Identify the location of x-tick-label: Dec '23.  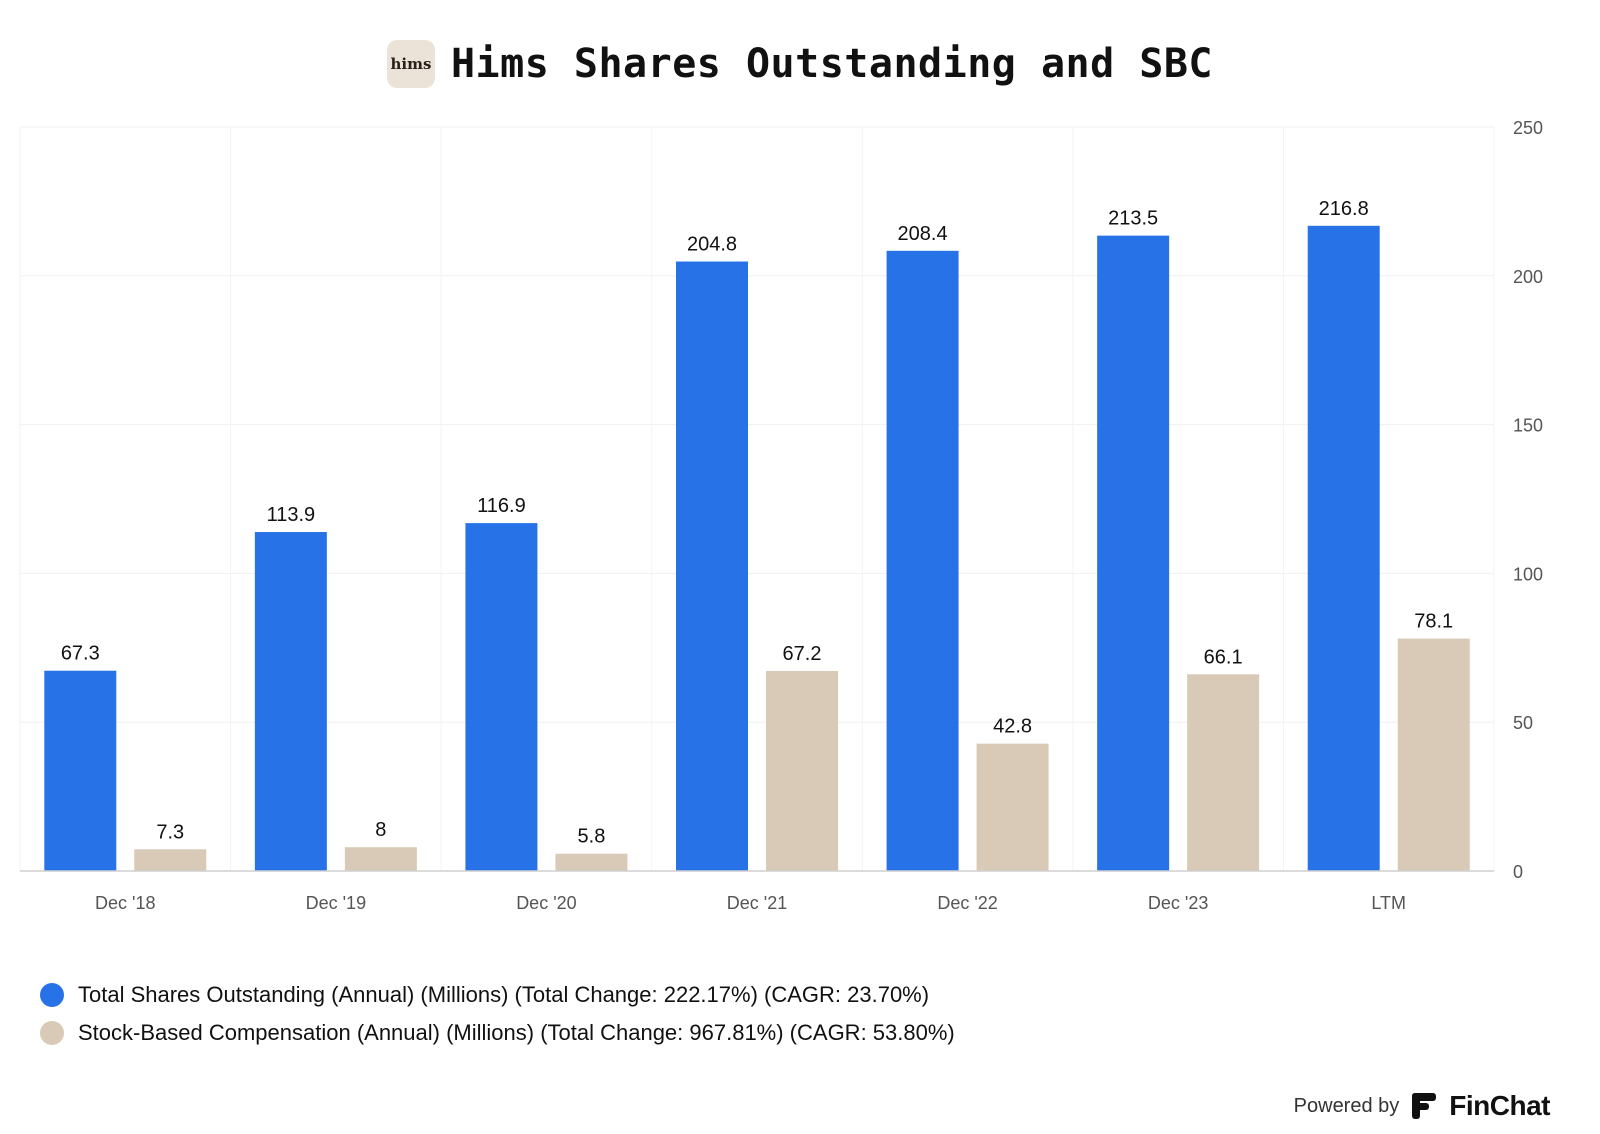
(1178, 903).